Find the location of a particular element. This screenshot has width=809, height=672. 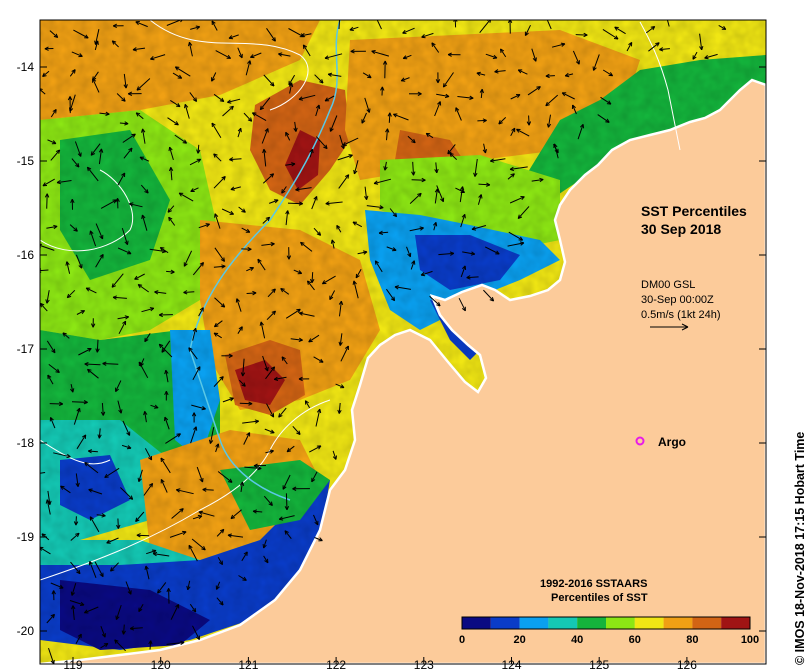

legend-swatch is located at coordinates (534, 623).